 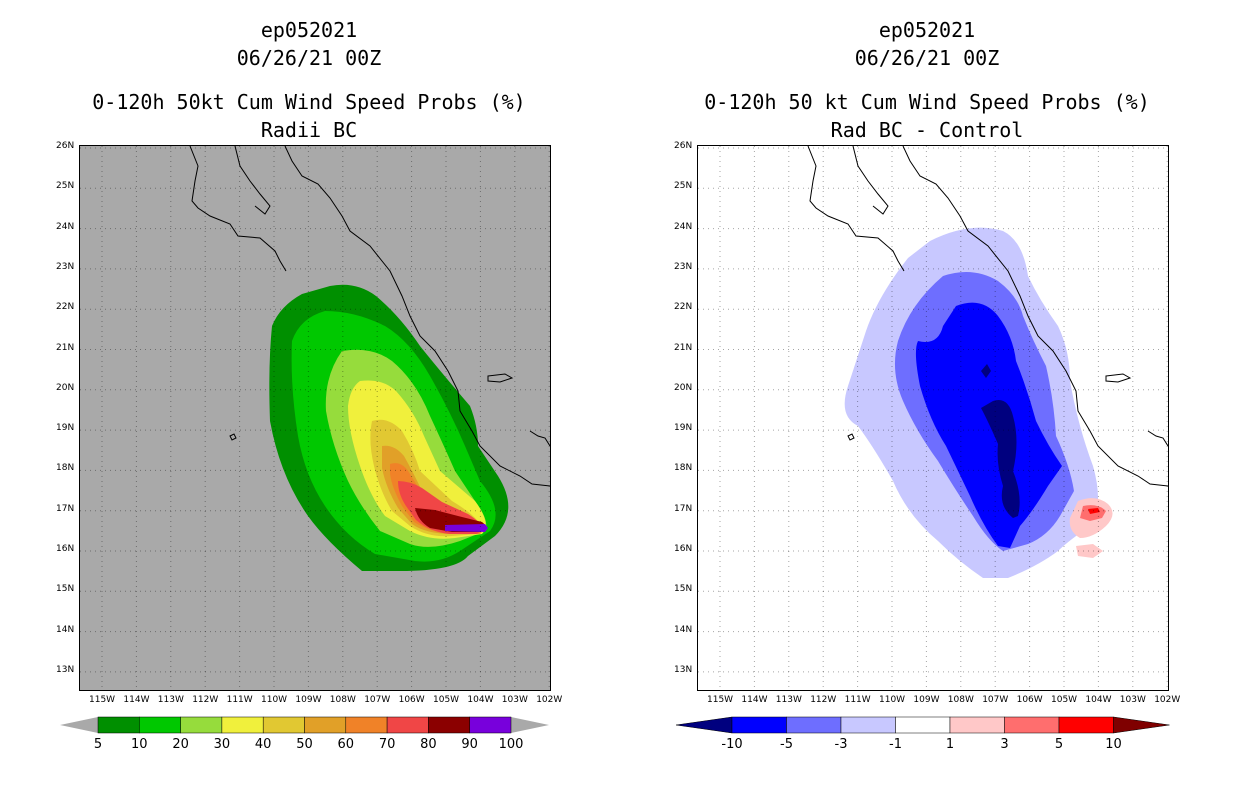 What do you see at coordinates (895, 744) in the screenshot?
I see `colorbar-label: -1` at bounding box center [895, 744].